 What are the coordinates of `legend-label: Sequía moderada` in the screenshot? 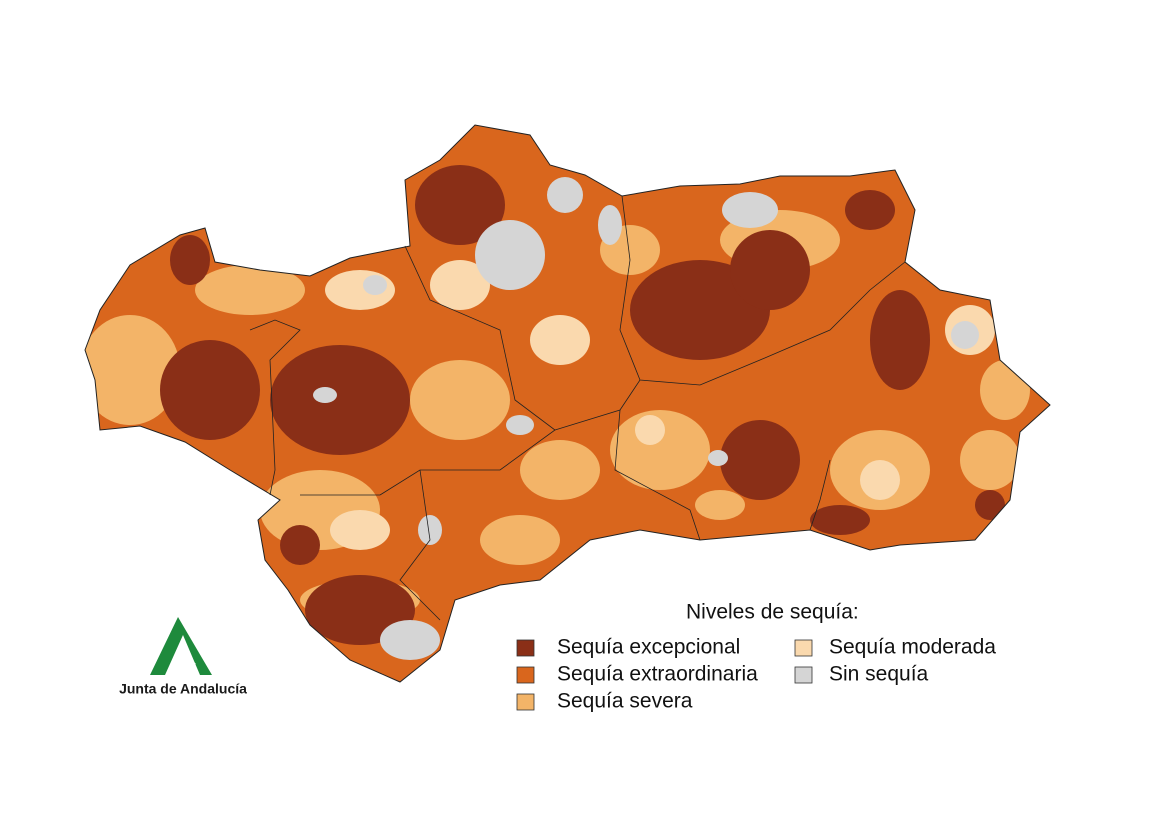 It's located at (912, 647).